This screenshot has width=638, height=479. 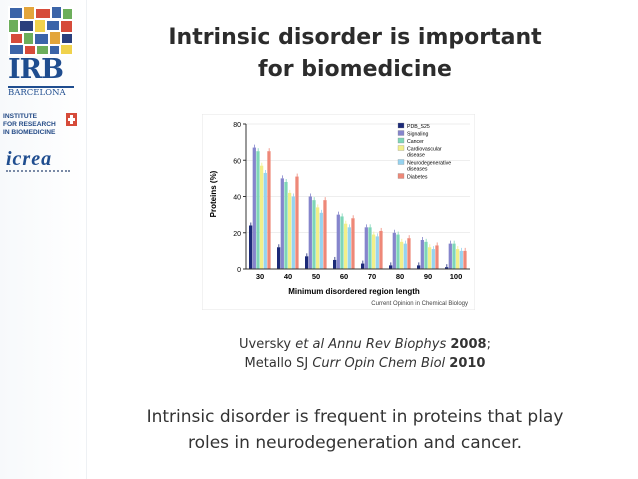 What do you see at coordinates (36, 69) in the screenshot?
I see `irb-logo-text: IRB` at bounding box center [36, 69].